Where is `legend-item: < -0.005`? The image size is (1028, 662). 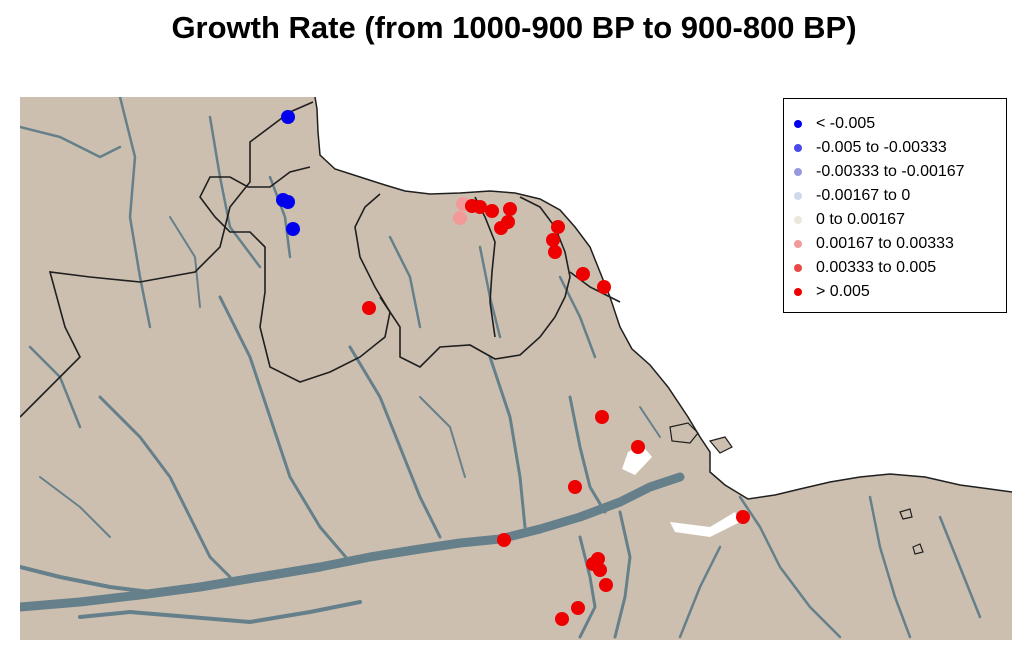
legend-item: < -0.005 is located at coordinates (834, 124).